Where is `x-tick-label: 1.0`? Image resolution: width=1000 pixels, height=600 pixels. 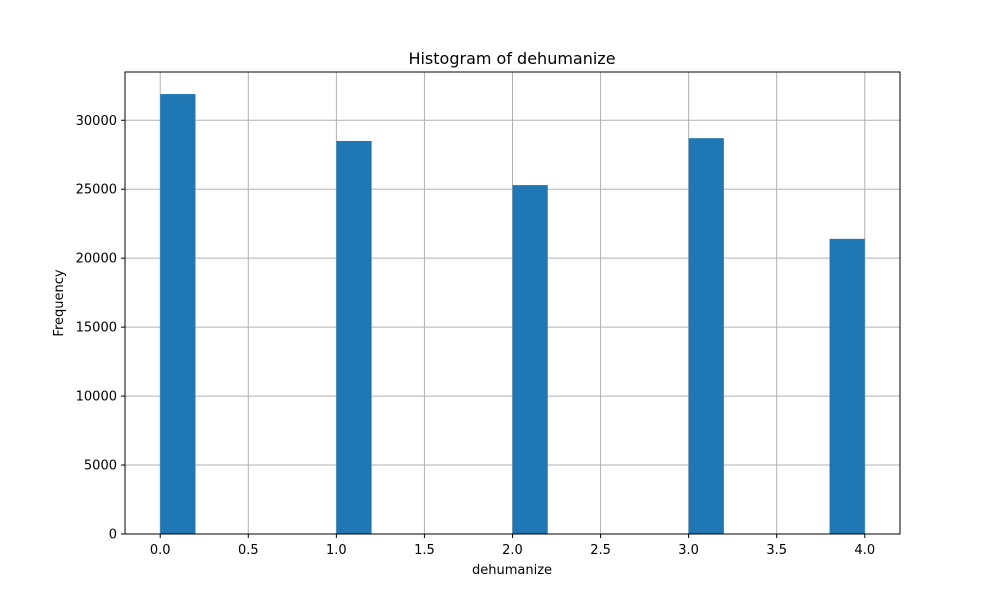
x-tick-label: 1.0 is located at coordinates (336, 550).